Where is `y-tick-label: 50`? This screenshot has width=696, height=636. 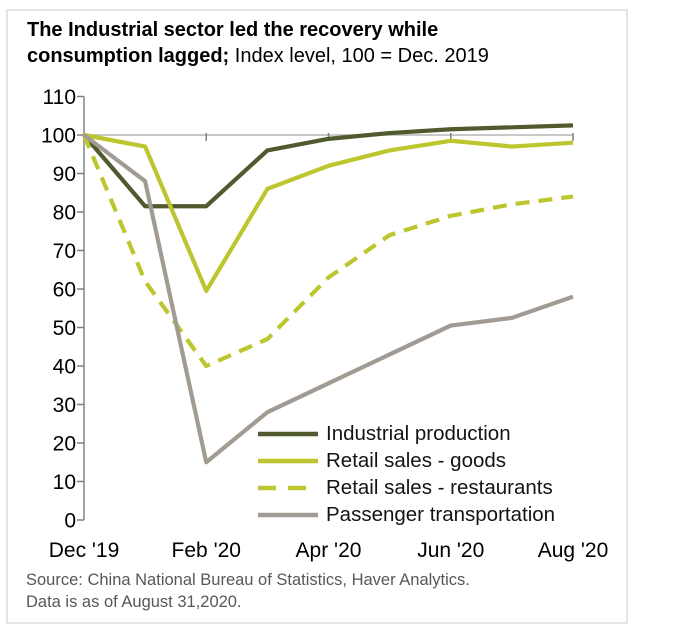 y-tick-label: 50 is located at coordinates (64, 328).